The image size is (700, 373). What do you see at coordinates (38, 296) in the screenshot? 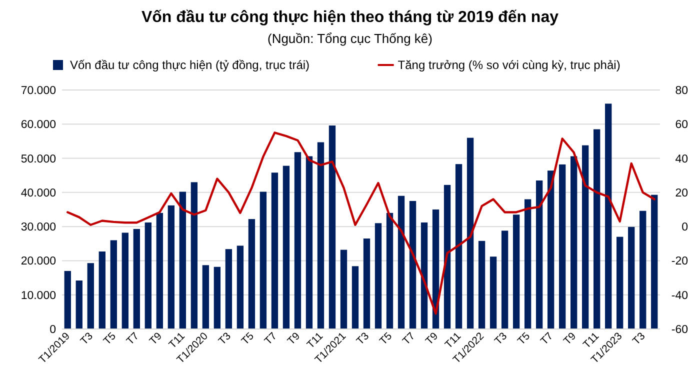
I see `y-tick-label: 10.000` at bounding box center [38, 296].